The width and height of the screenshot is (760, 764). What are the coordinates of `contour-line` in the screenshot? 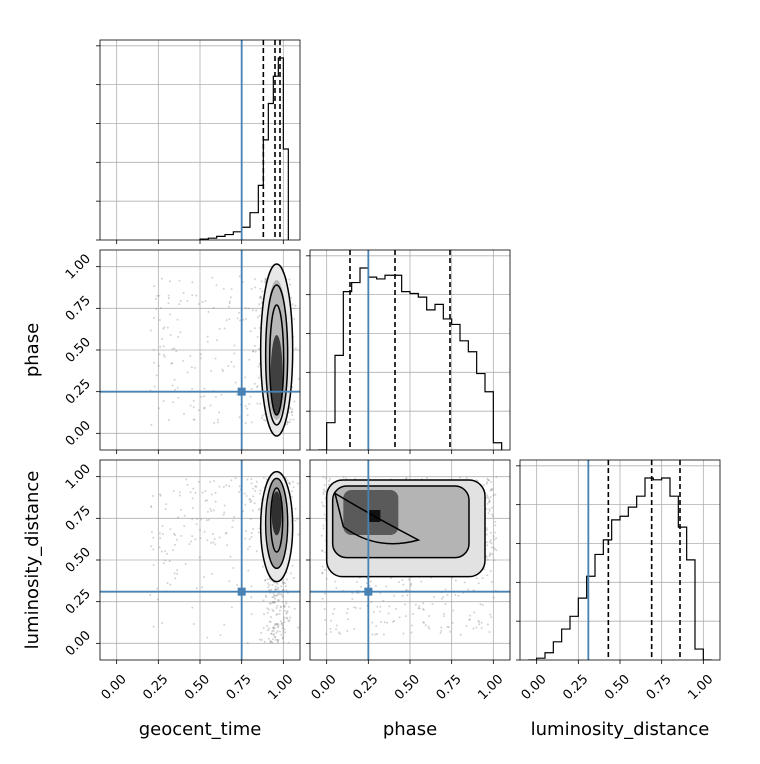 It's located at (276, 520).